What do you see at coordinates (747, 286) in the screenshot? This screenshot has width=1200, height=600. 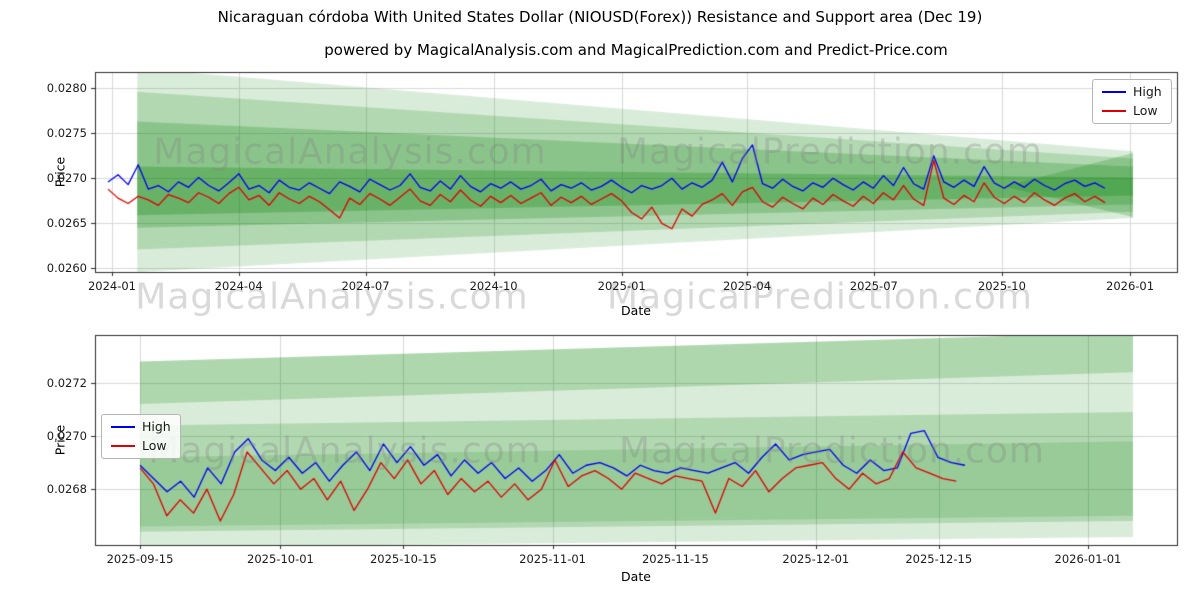 I see `x-tick-label: 2025-04` at bounding box center [747, 286].